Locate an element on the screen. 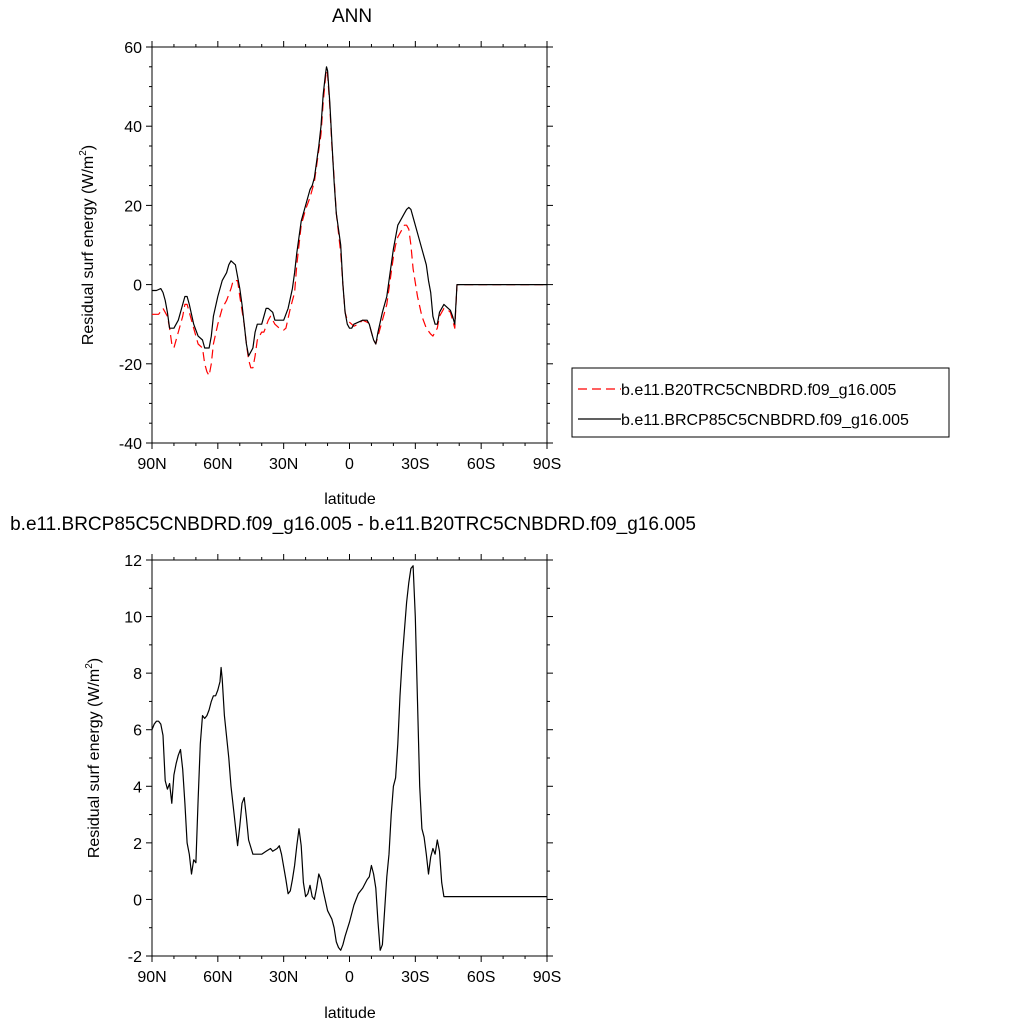 Image resolution: width=1024 pixels, height=1024 pixels. bottom-x-tick-labels: 90N 60N 30N 0 30S 60S 90S is located at coordinates (349, 977).